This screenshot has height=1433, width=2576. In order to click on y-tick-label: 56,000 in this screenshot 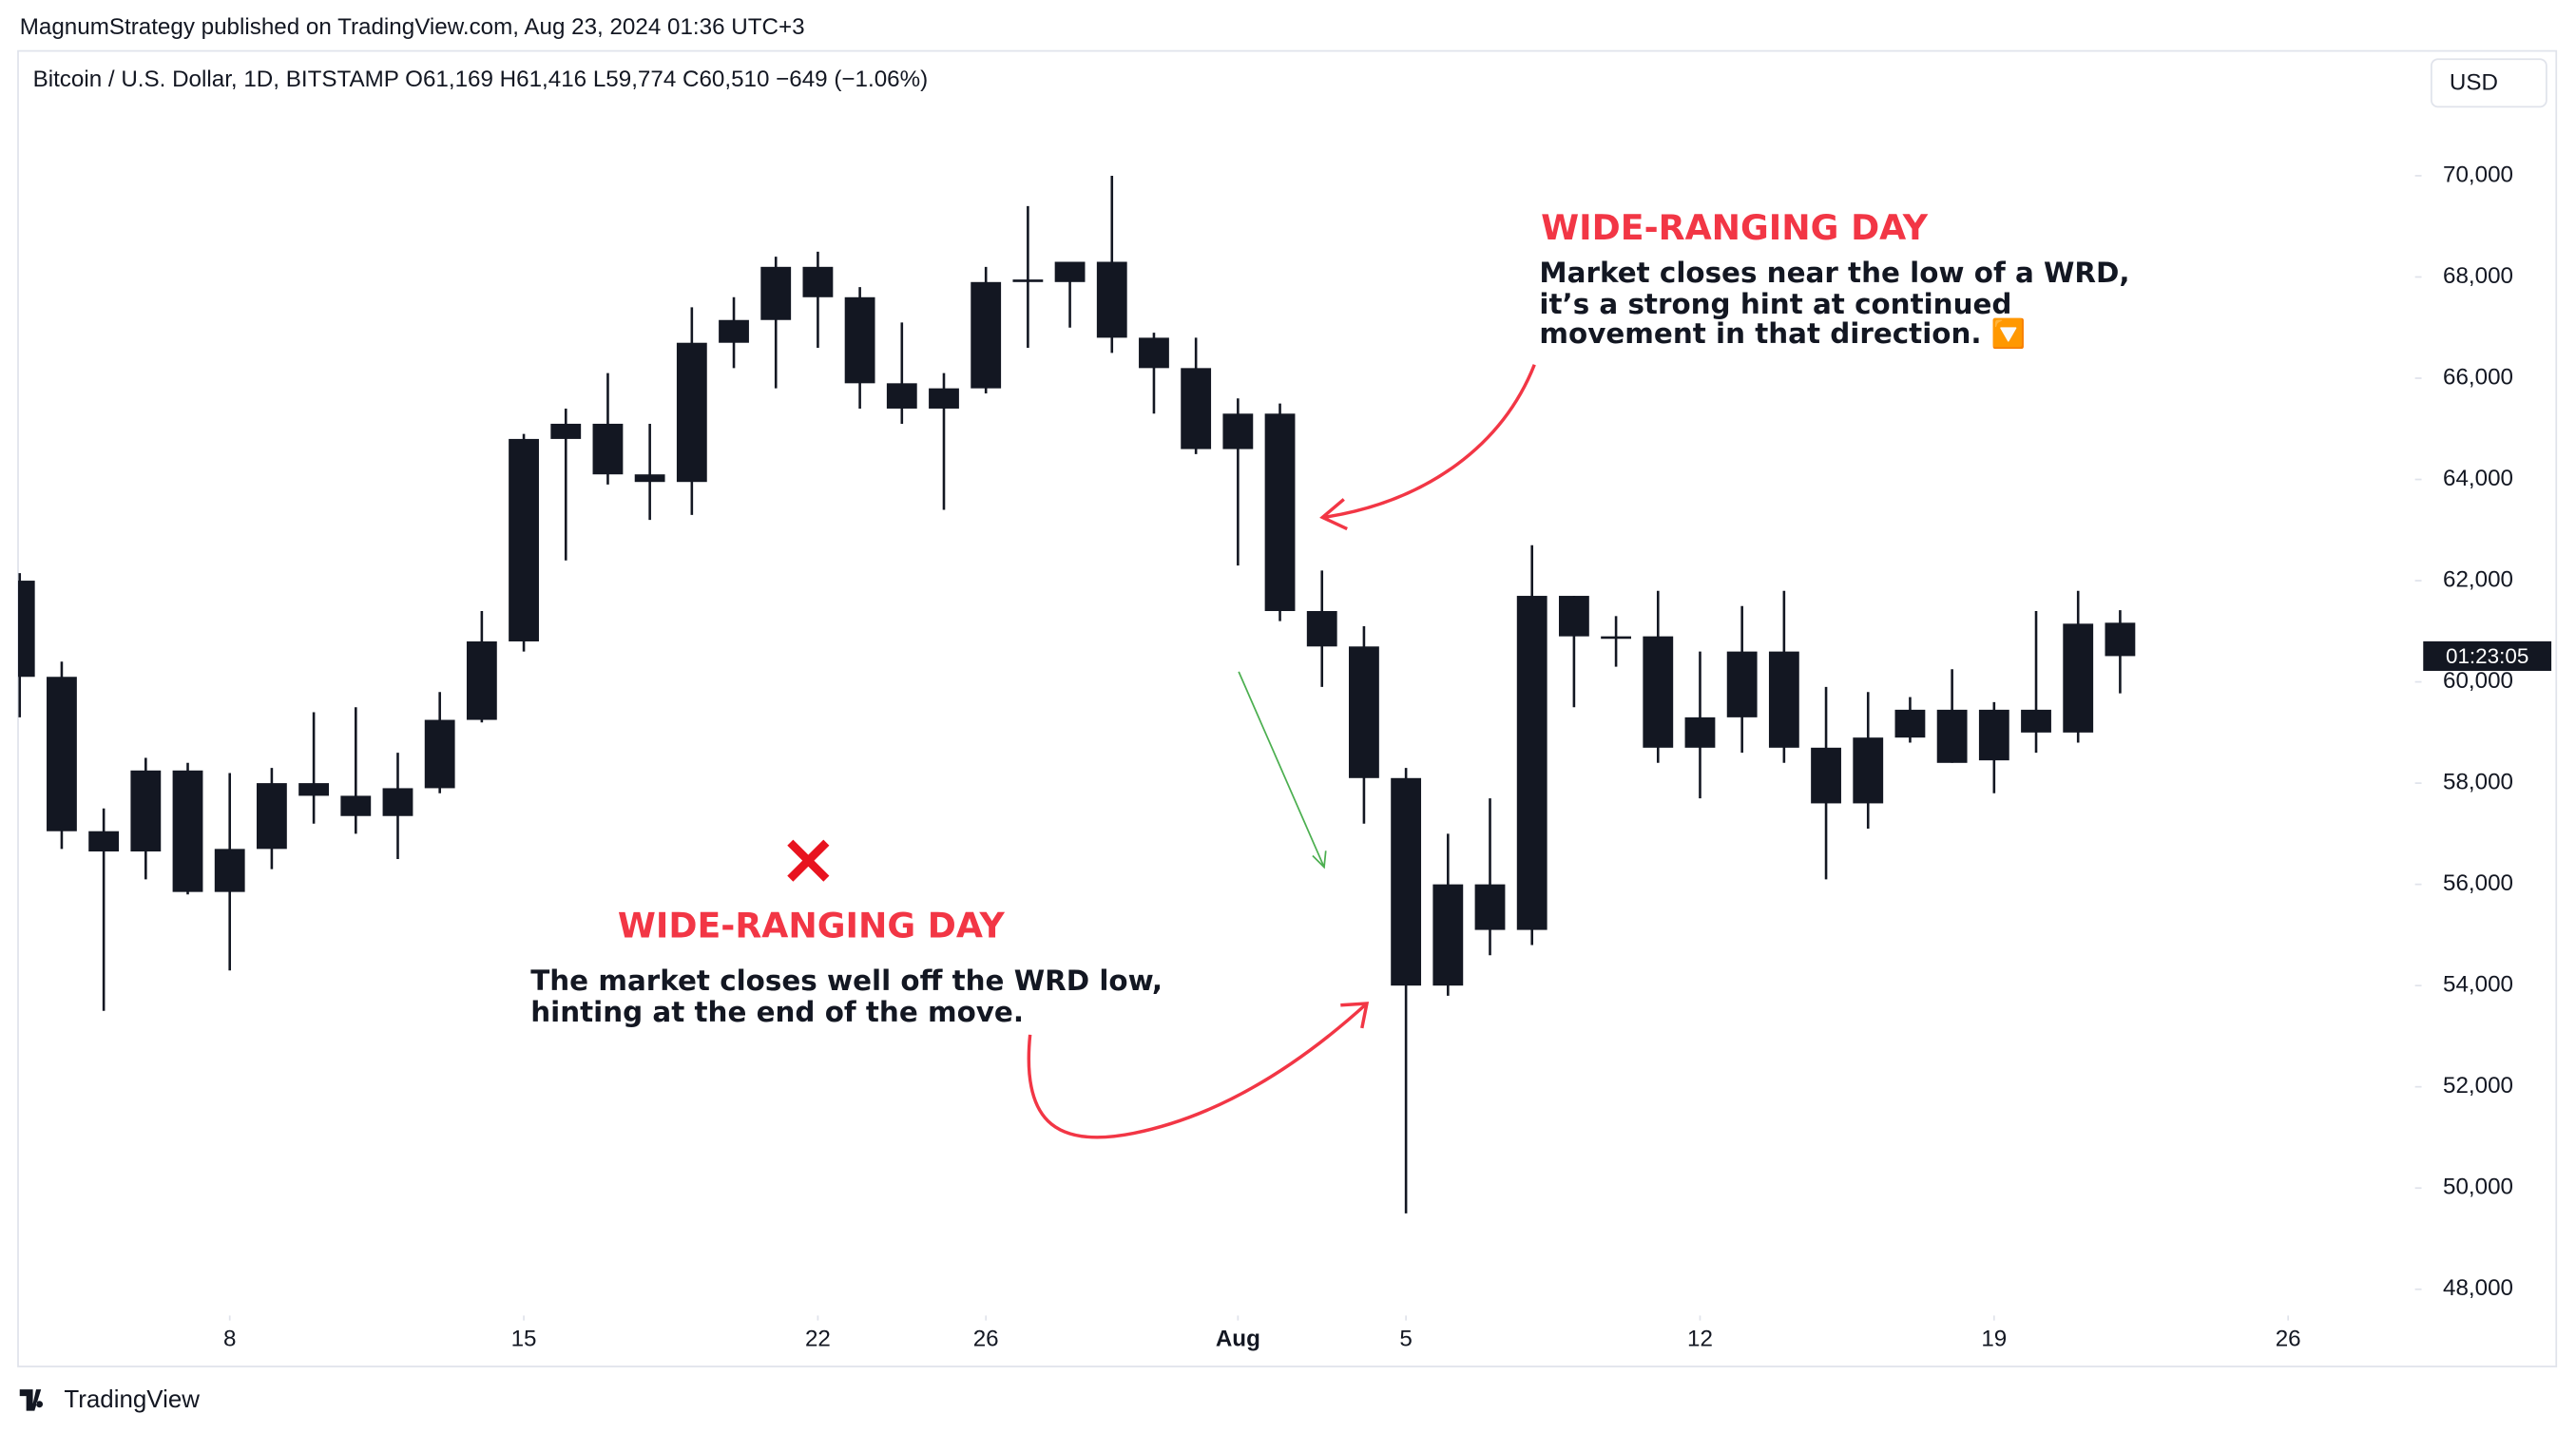, I will do `click(2478, 883)`.